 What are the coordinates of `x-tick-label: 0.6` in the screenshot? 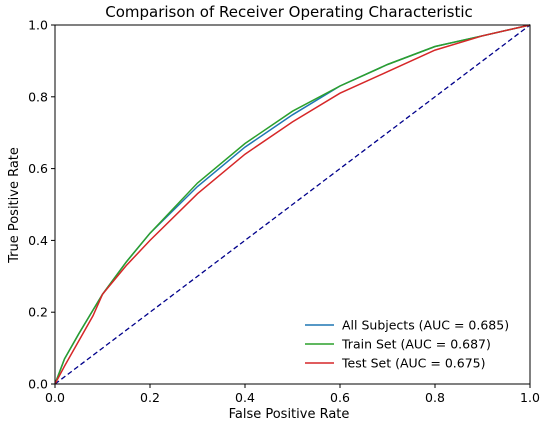 It's located at (340, 397).